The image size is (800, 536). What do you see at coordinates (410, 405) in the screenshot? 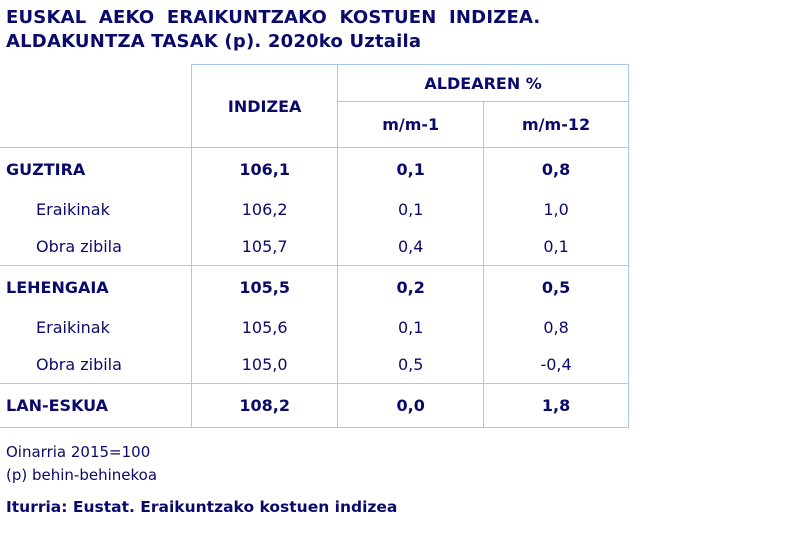
I see `row-m1: 0,0` at bounding box center [410, 405].